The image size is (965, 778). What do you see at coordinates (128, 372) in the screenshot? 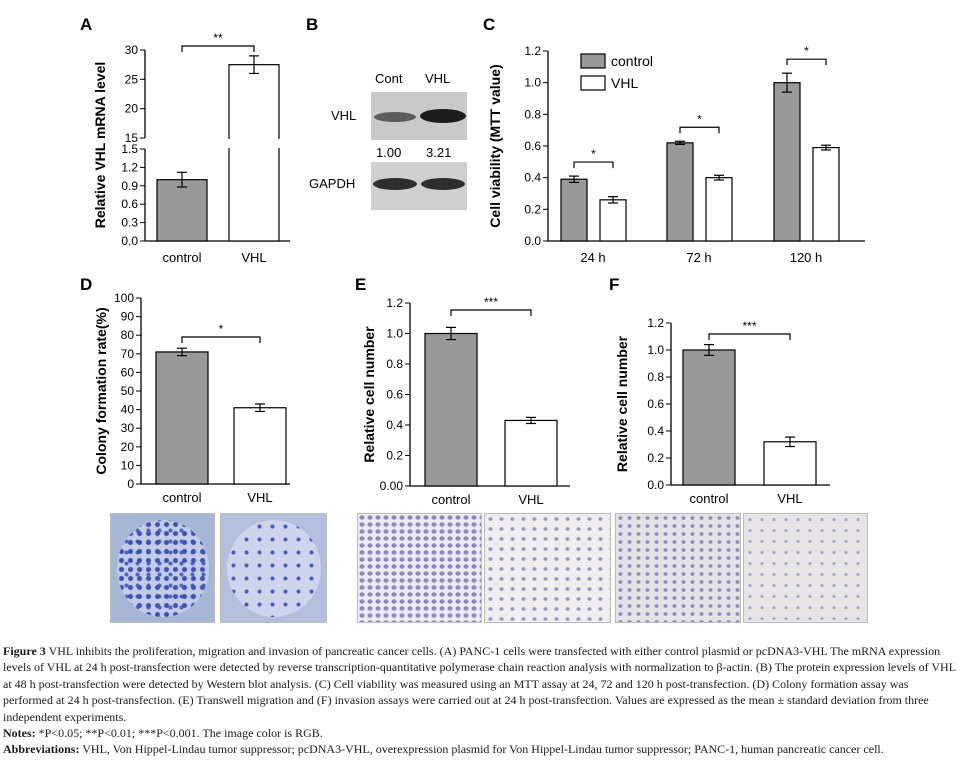
I see `panel-d-y-tick-label: 60` at bounding box center [128, 372].